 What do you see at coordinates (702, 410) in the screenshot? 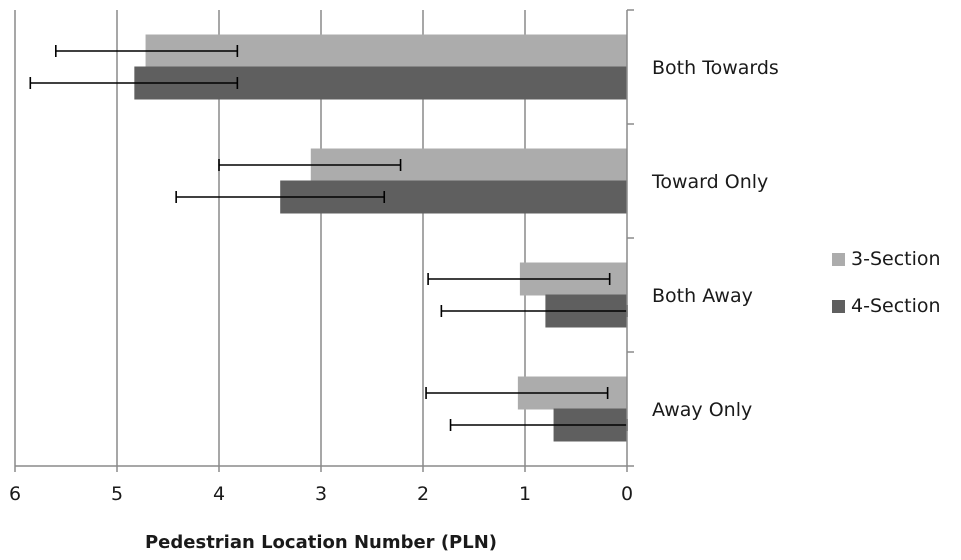
I see `category-label: Away Only` at bounding box center [702, 410].